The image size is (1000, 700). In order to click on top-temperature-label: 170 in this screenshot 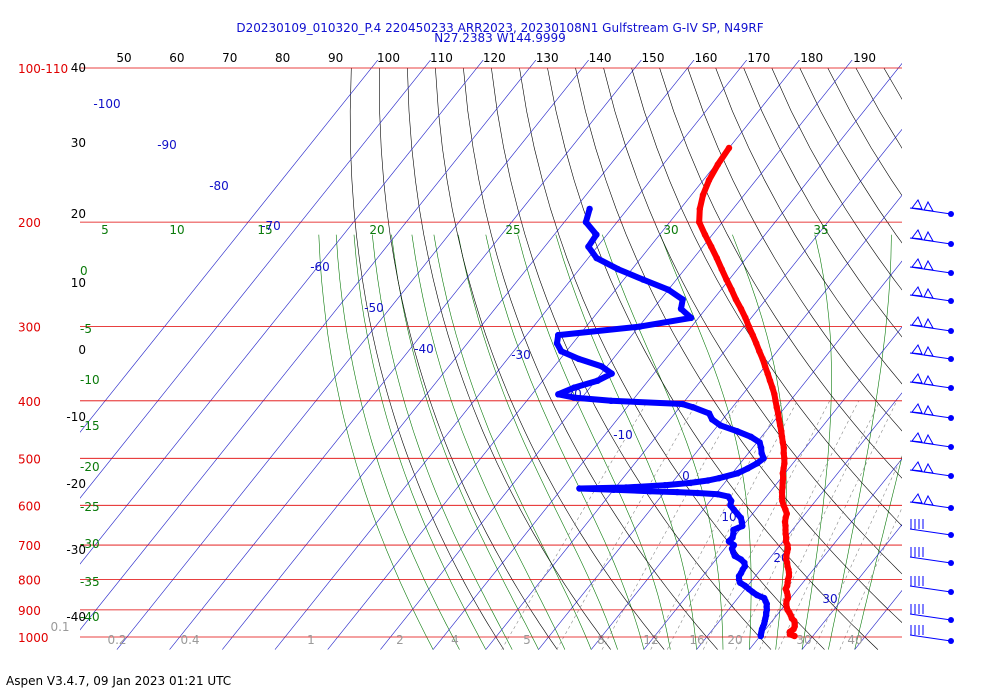, I will do `click(758, 58)`.